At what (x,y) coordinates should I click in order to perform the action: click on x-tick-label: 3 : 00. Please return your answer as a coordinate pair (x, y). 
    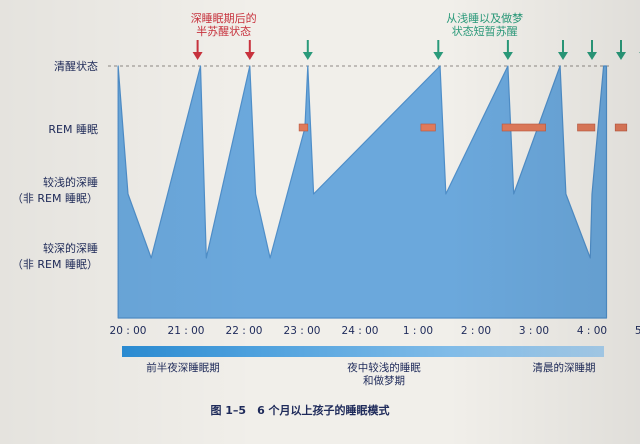
    Looking at the image, I should click on (534, 331).